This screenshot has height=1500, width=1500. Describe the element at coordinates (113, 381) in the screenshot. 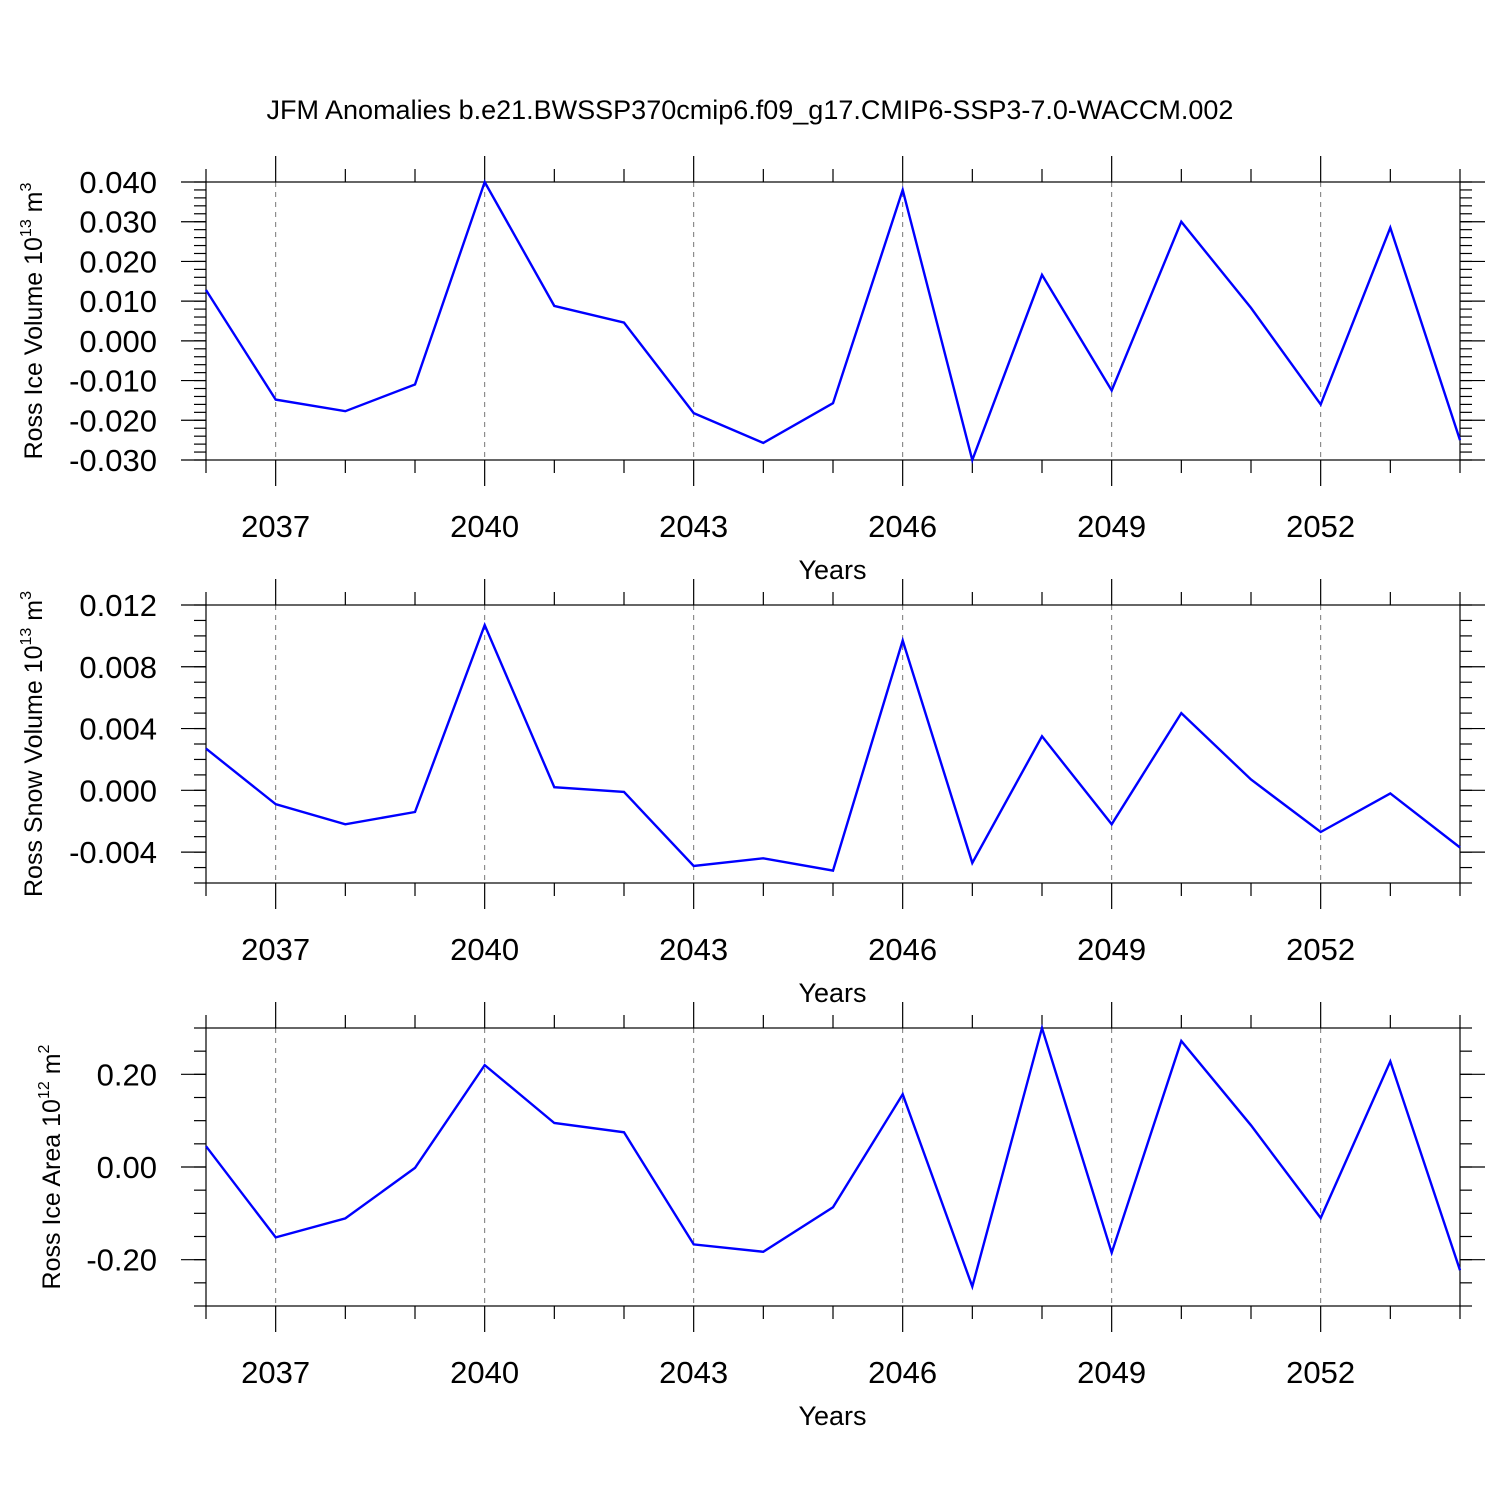

I see `y-tick-label: -0.010` at that location.